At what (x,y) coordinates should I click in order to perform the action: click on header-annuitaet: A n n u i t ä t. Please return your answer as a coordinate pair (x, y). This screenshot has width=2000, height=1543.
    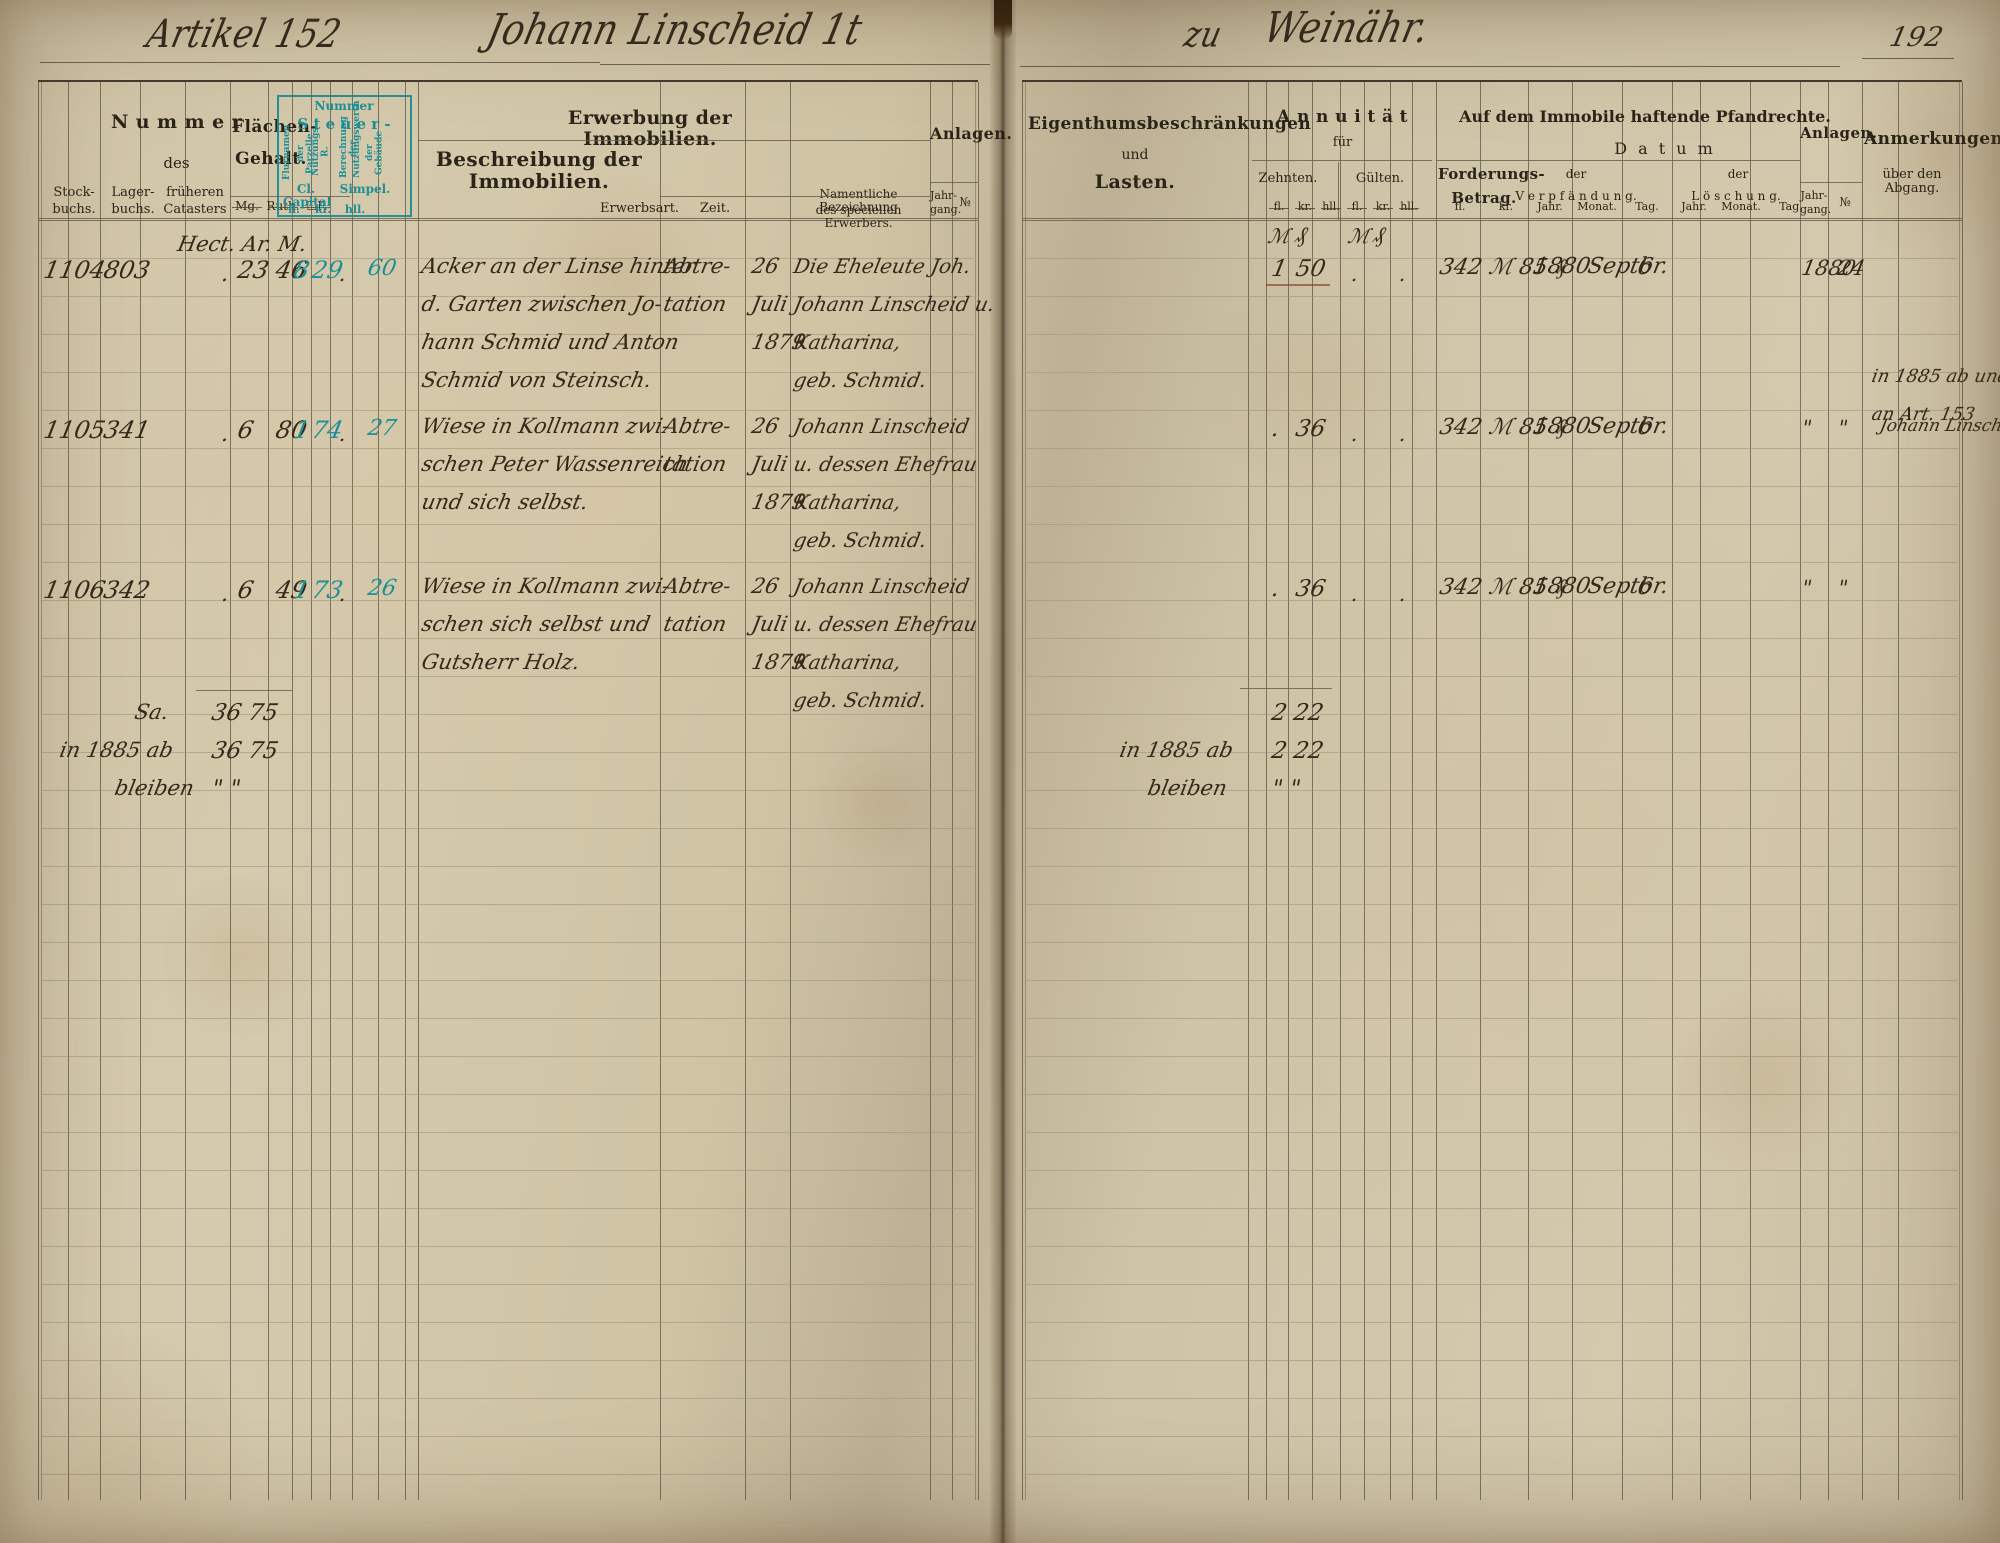
    Looking at the image, I should click on (1342, 117).